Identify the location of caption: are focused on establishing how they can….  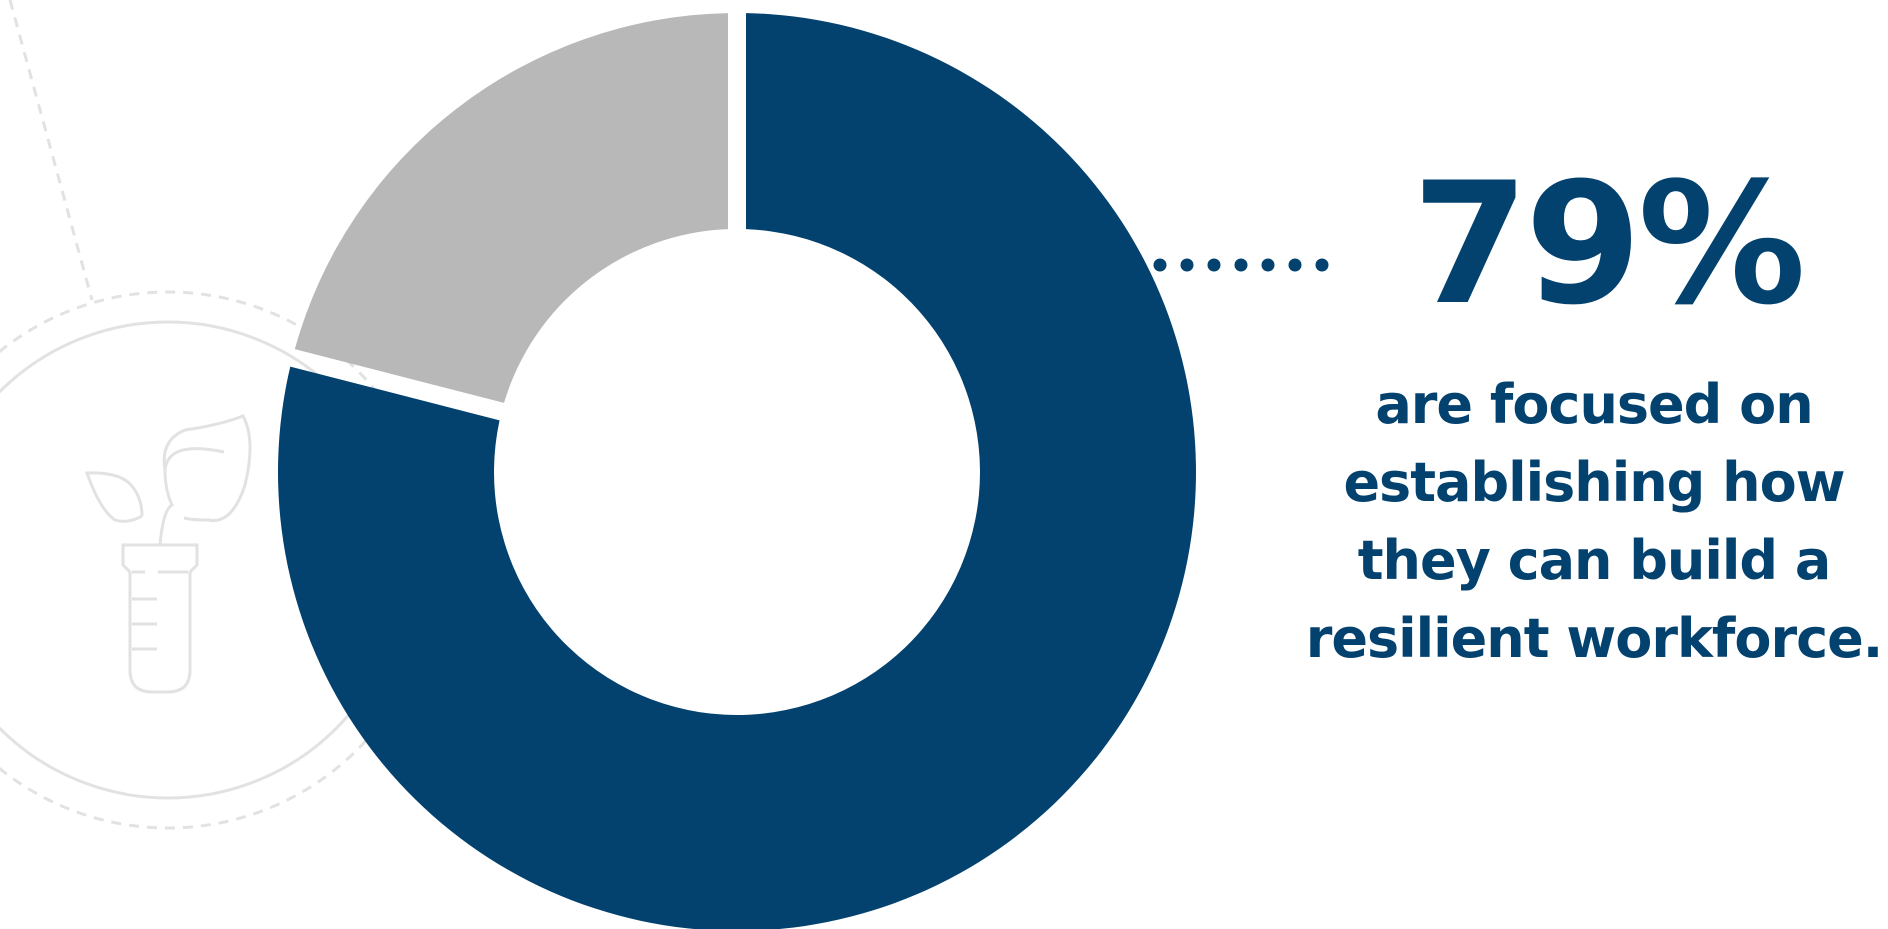
(1594, 522).